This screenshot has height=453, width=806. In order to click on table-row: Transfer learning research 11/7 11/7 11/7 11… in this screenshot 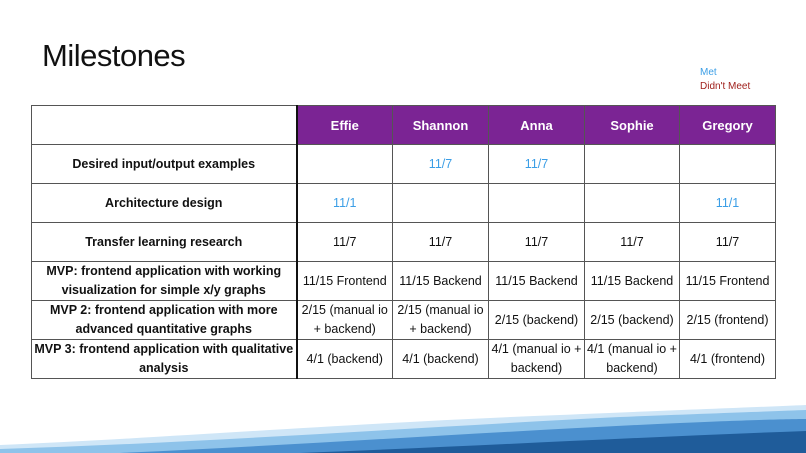, I will do `click(403, 242)`.